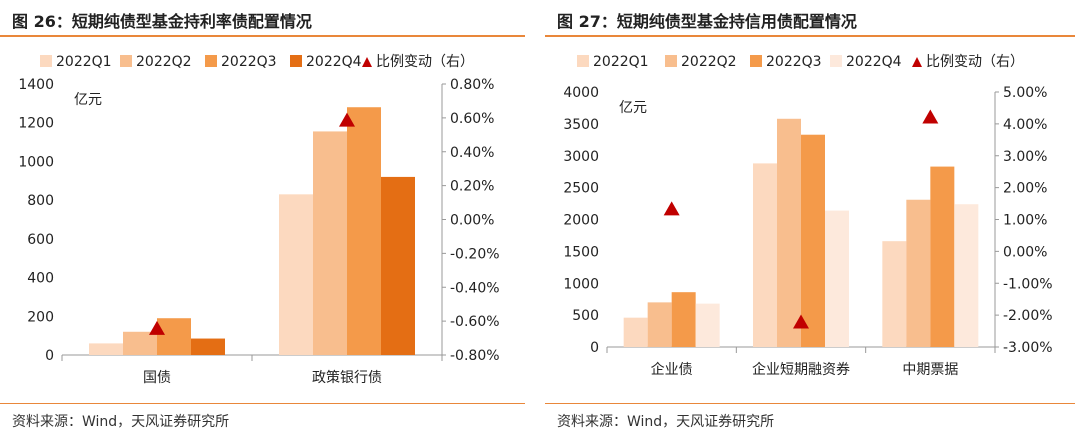 The height and width of the screenshot is (437, 1080). What do you see at coordinates (475, 254) in the screenshot?
I see `y2-tick-label: -0.20%` at bounding box center [475, 254].